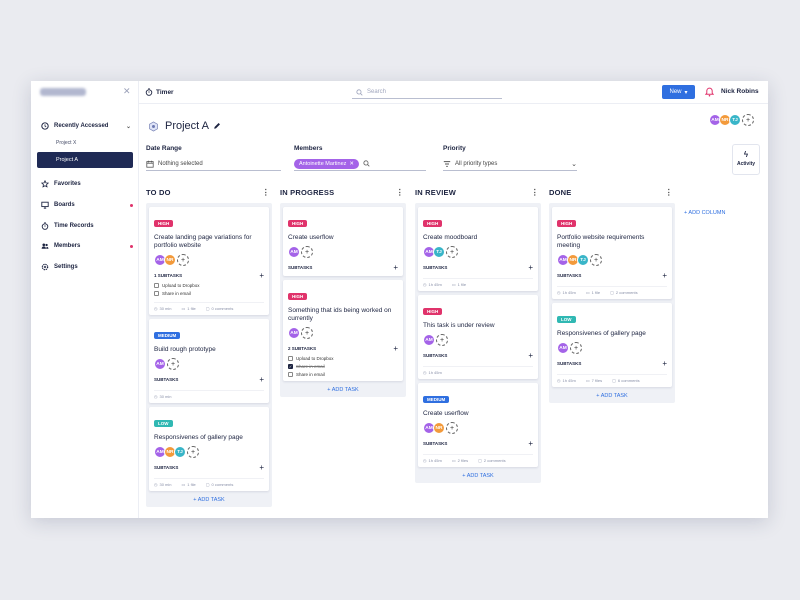 The image size is (800, 600). What do you see at coordinates (601, 241) in the screenshot?
I see `task-title: Portfolio website requirements meeting` at bounding box center [601, 241].